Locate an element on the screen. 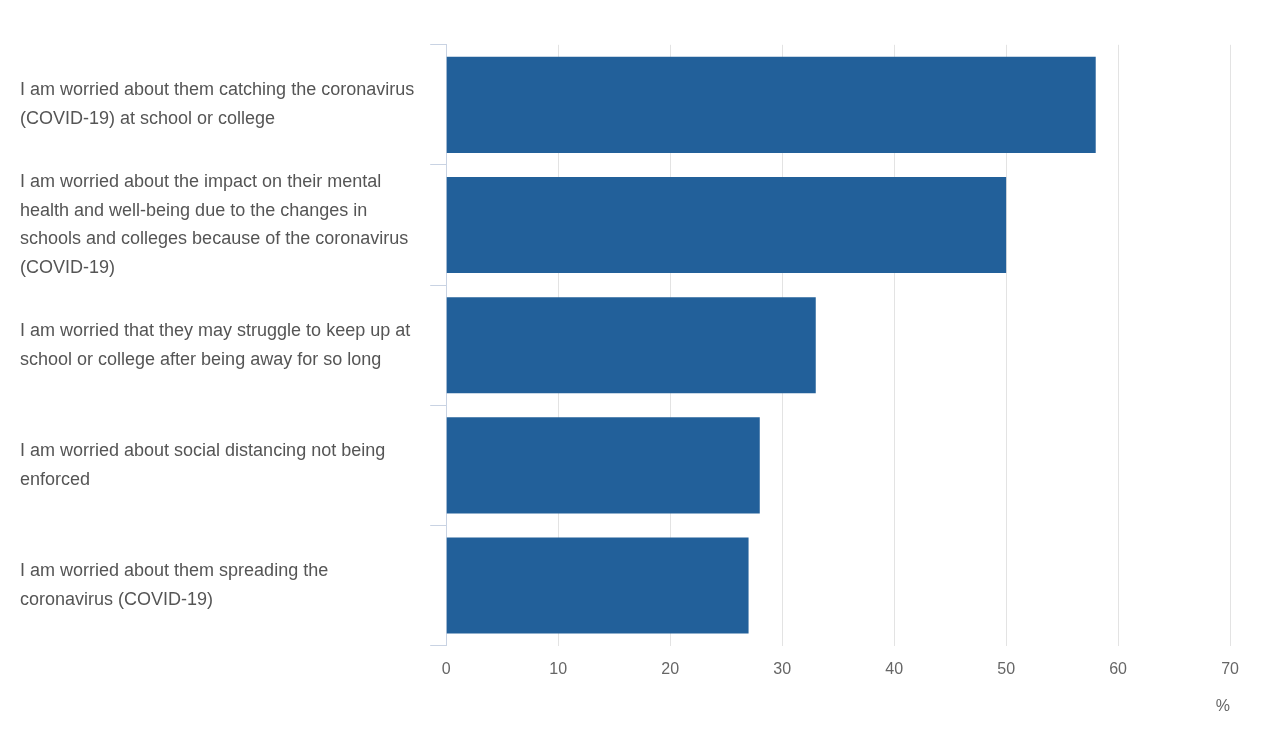 The height and width of the screenshot is (732, 1261). x-tick-label: 10 is located at coordinates (558, 668).